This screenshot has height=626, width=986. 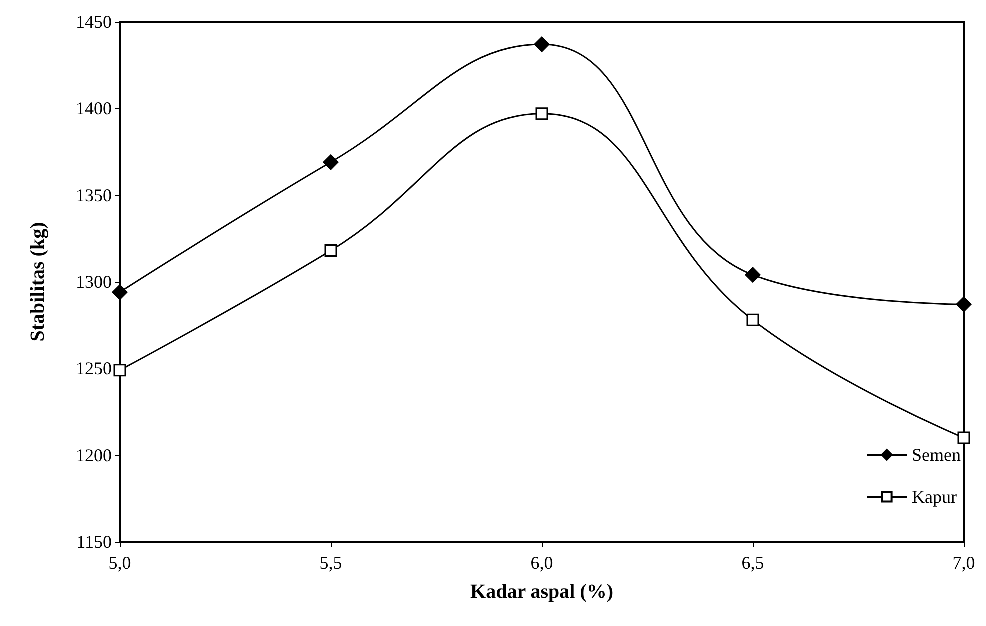 I want to click on x-tick-label: 6,5, so click(x=753, y=563).